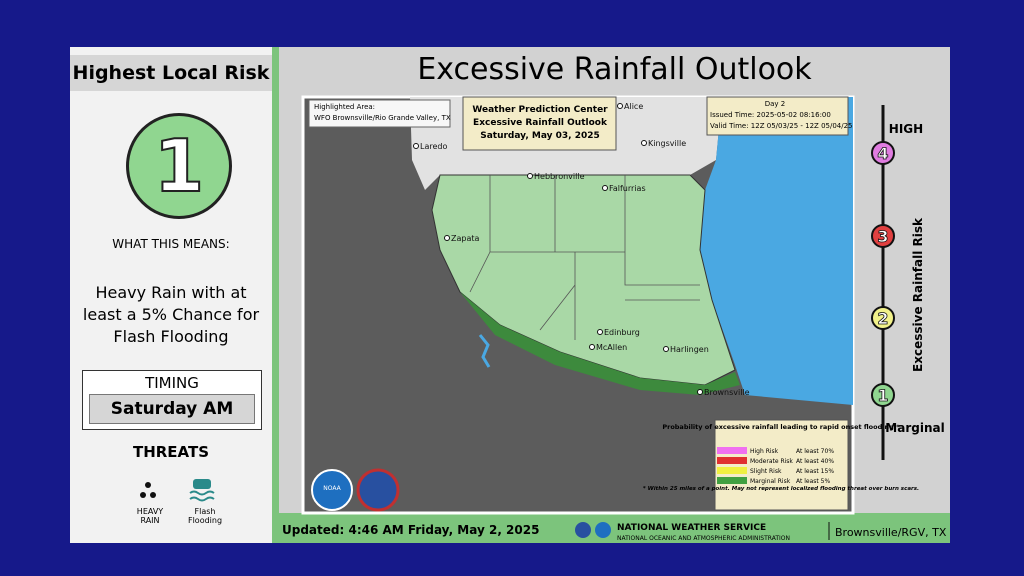  Describe the element at coordinates (584, 257) in the screenshot. I see `county-lines` at that location.